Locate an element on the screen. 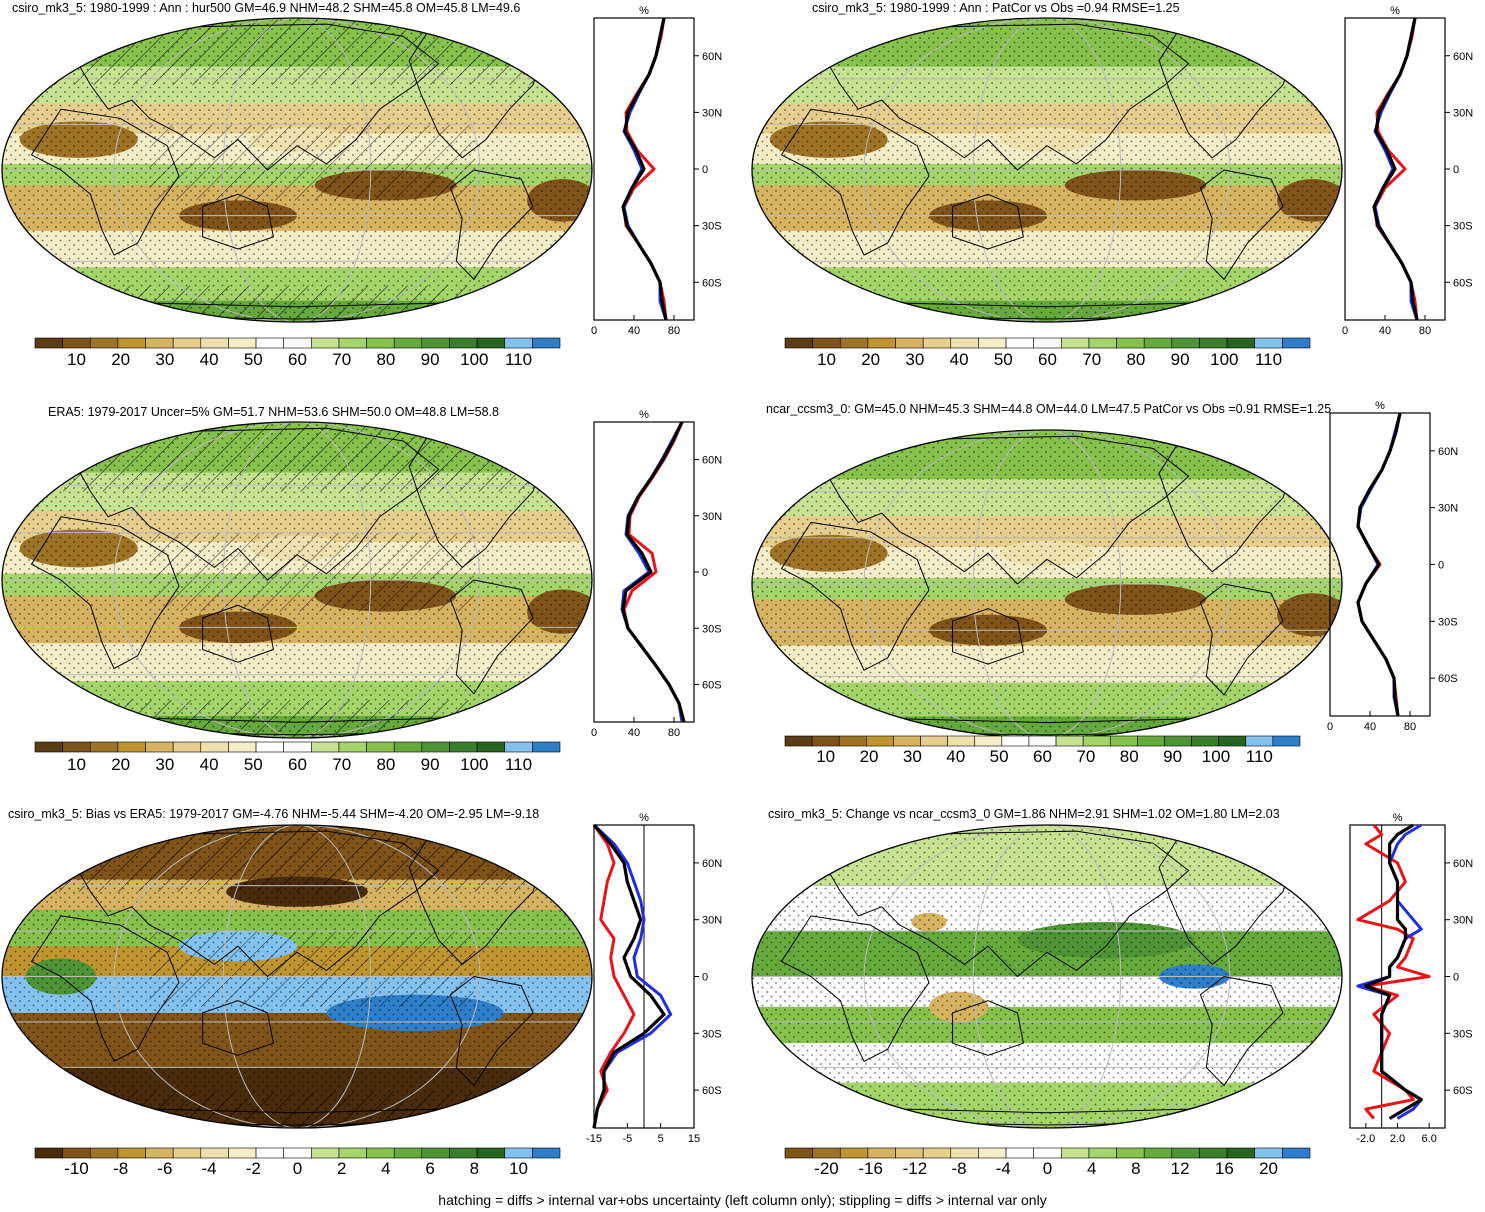 The image size is (1485, 1212). colorbar-tick-label: -4 is located at coordinates (1003, 1168).